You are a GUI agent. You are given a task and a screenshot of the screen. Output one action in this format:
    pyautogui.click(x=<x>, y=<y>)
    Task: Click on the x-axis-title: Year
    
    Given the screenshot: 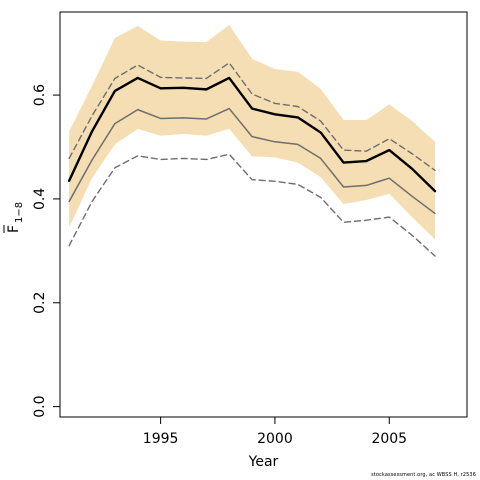 What is the action you would take?
    pyautogui.click(x=263, y=462)
    